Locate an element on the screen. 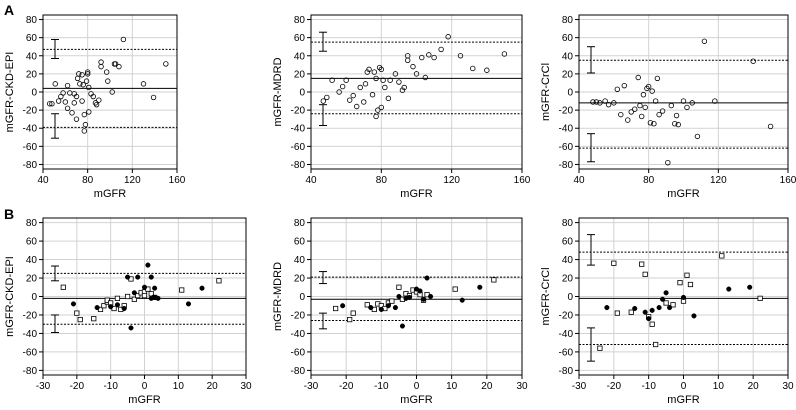 This screenshot has width=796, height=410. x-tick-label: -30 is located at coordinates (43, 386).